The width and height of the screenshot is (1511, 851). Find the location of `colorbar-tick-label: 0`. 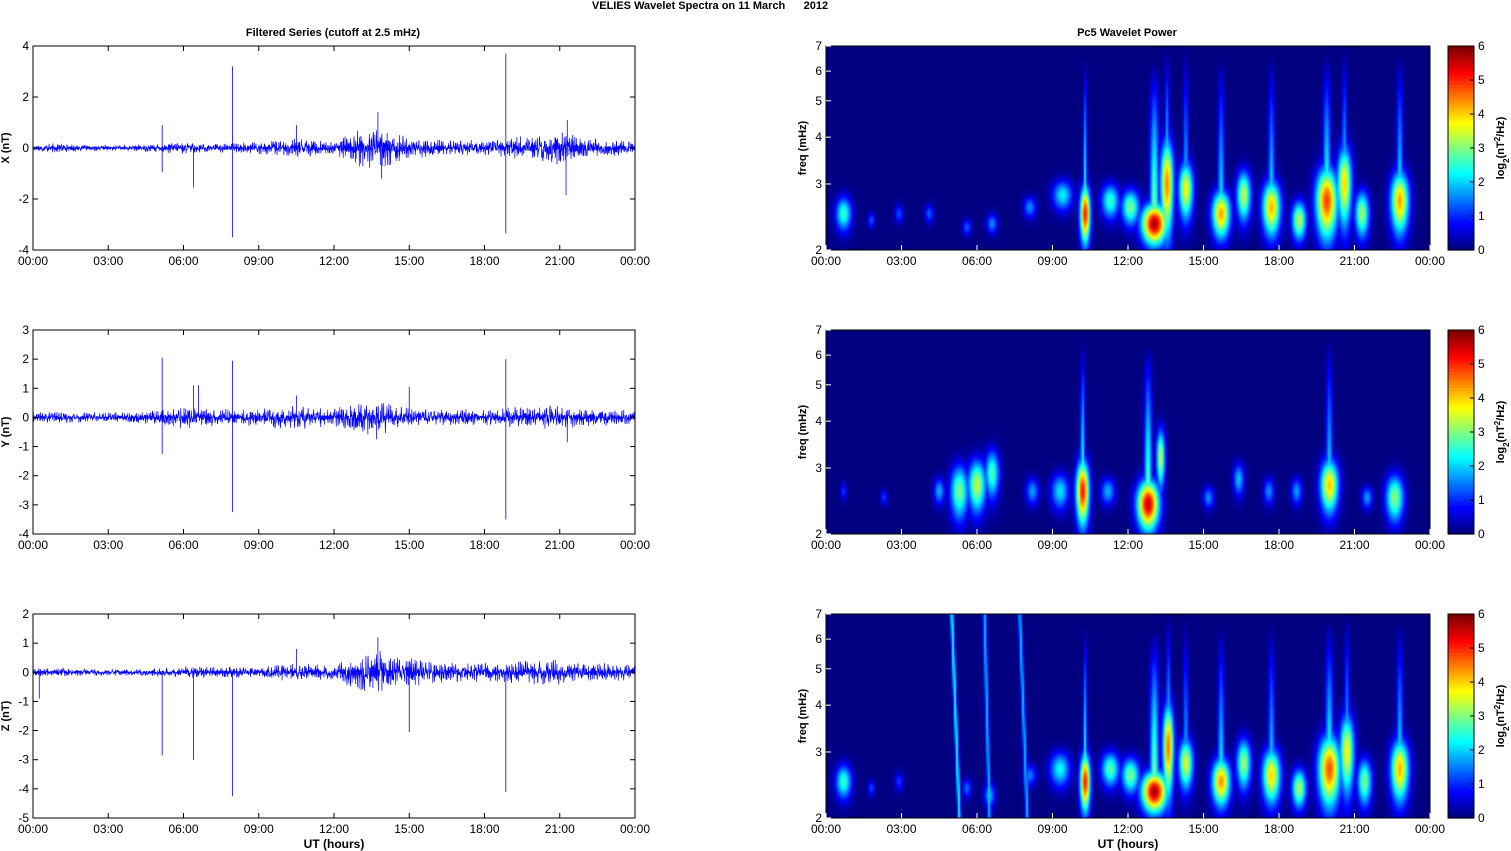

colorbar-tick-label: 0 is located at coordinates (1481, 250).